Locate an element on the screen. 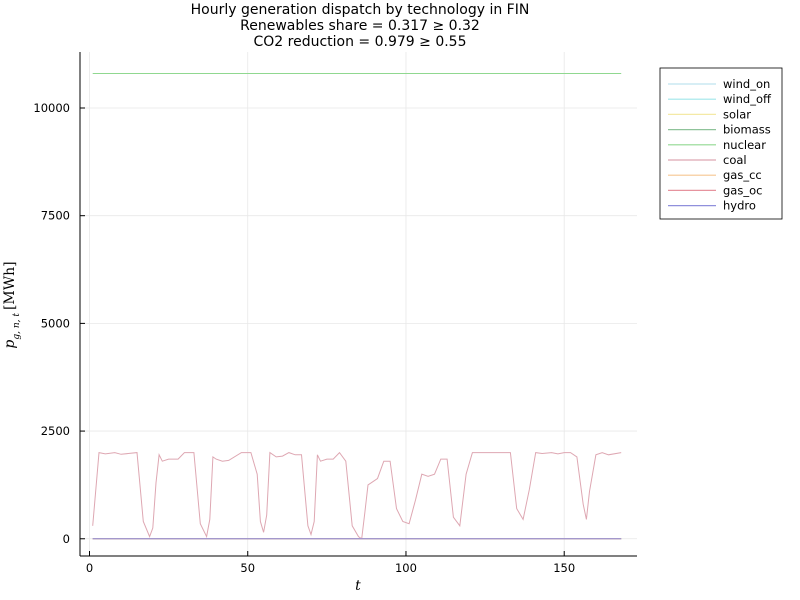  series-line-coal is located at coordinates (357, 495).